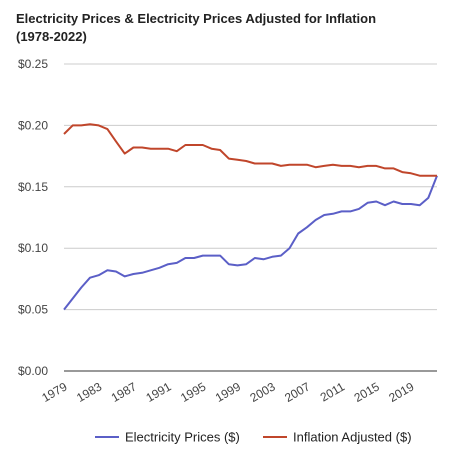  Describe the element at coordinates (193, 392) in the screenshot. I see `x-tick-label-1995: 1995` at that location.